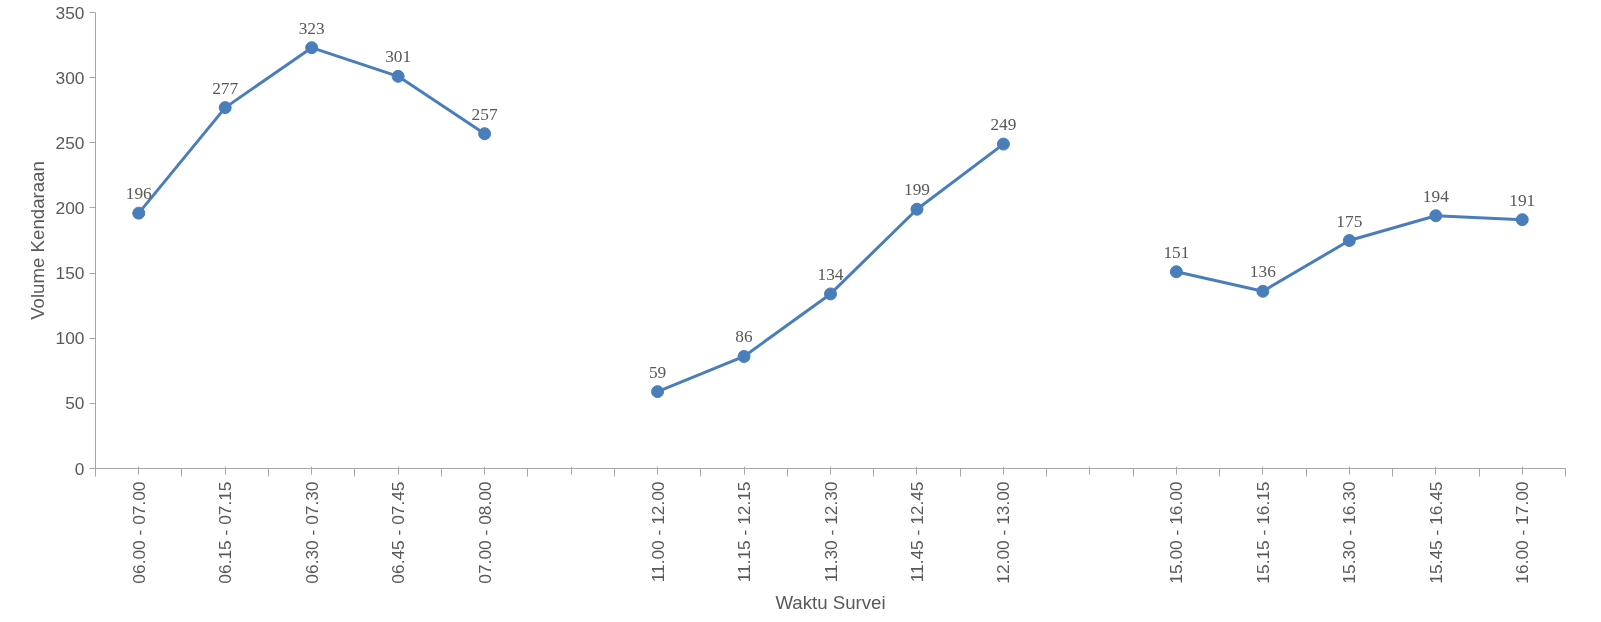 The image size is (1601, 622). Describe the element at coordinates (37, 240) in the screenshot. I see `y-axis-title: Volume Kendaraan` at that location.